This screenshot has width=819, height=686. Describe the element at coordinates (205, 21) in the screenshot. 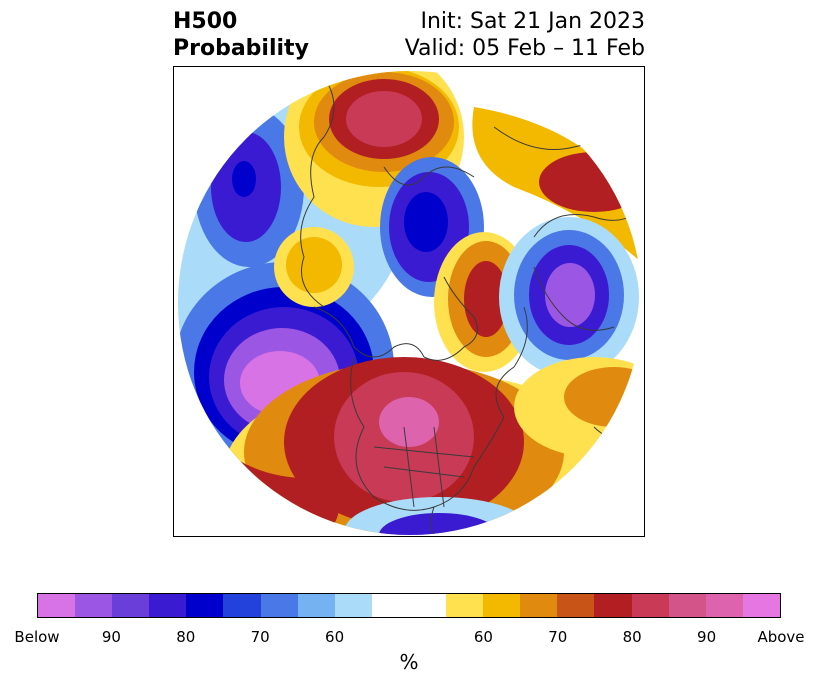

I see `title-variable: H500` at that location.